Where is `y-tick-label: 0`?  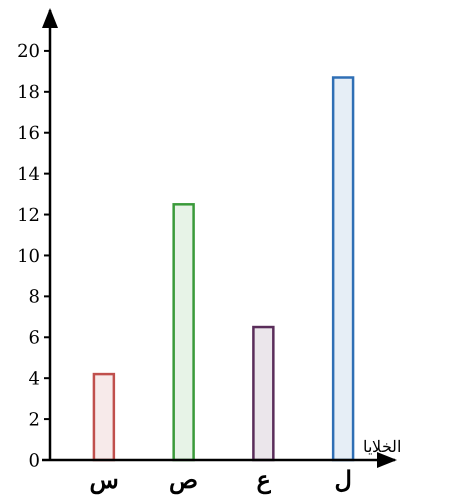 y-tick-label: 0 is located at coordinates (34, 461).